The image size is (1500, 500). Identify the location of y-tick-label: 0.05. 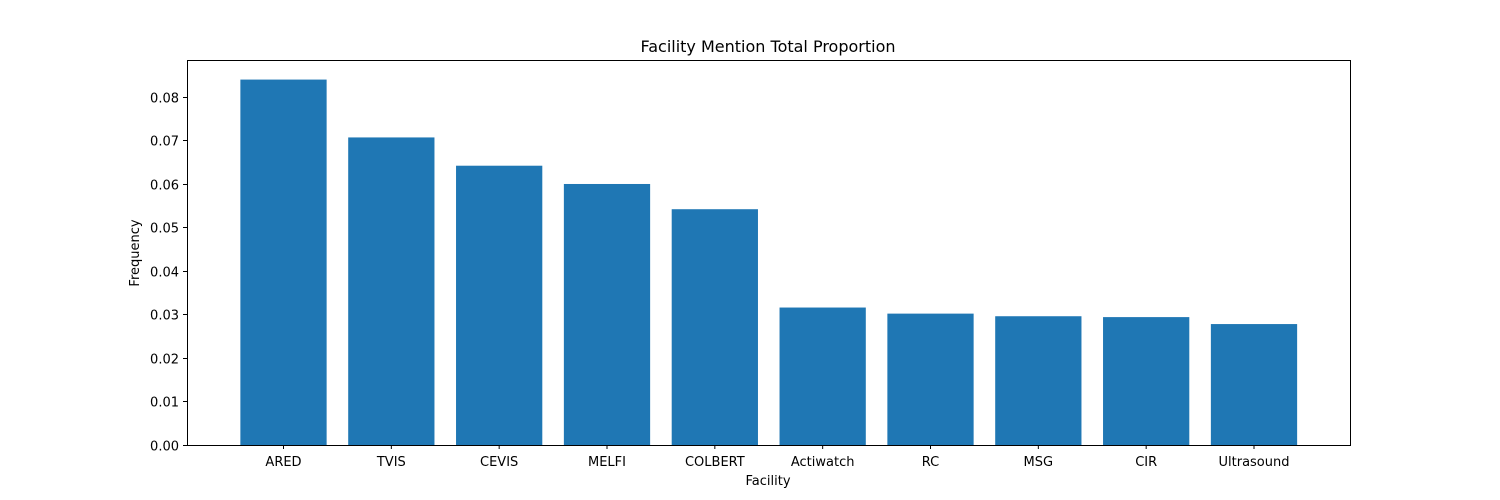
(164, 229).